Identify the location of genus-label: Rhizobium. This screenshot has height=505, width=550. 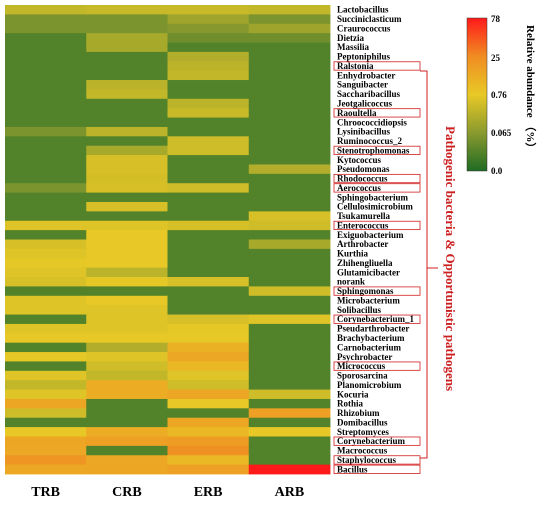
(358, 413).